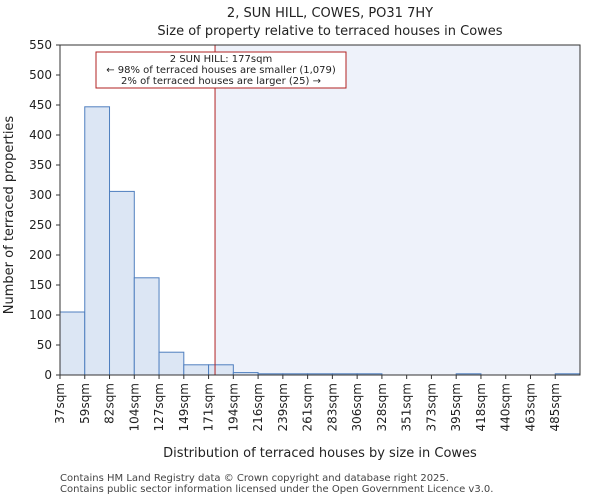 The width and height of the screenshot is (600, 500). Describe the element at coordinates (40, 75) in the screenshot. I see `y-tick-label-500: 500` at that location.